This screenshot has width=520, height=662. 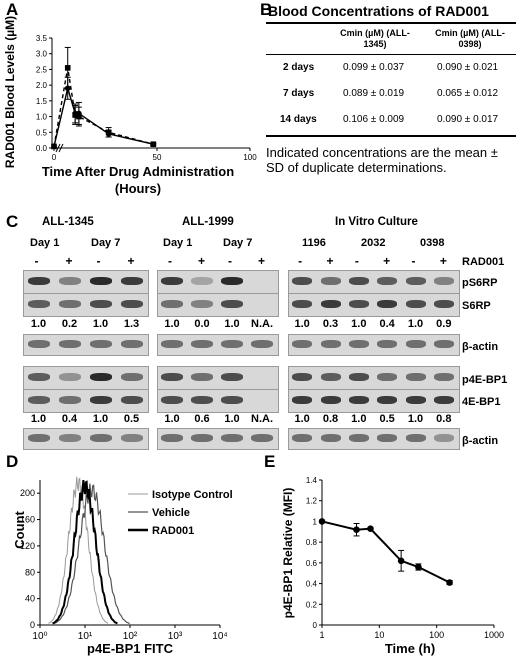 I want to click on cell-line-label: 2032, so click(x=373, y=243).